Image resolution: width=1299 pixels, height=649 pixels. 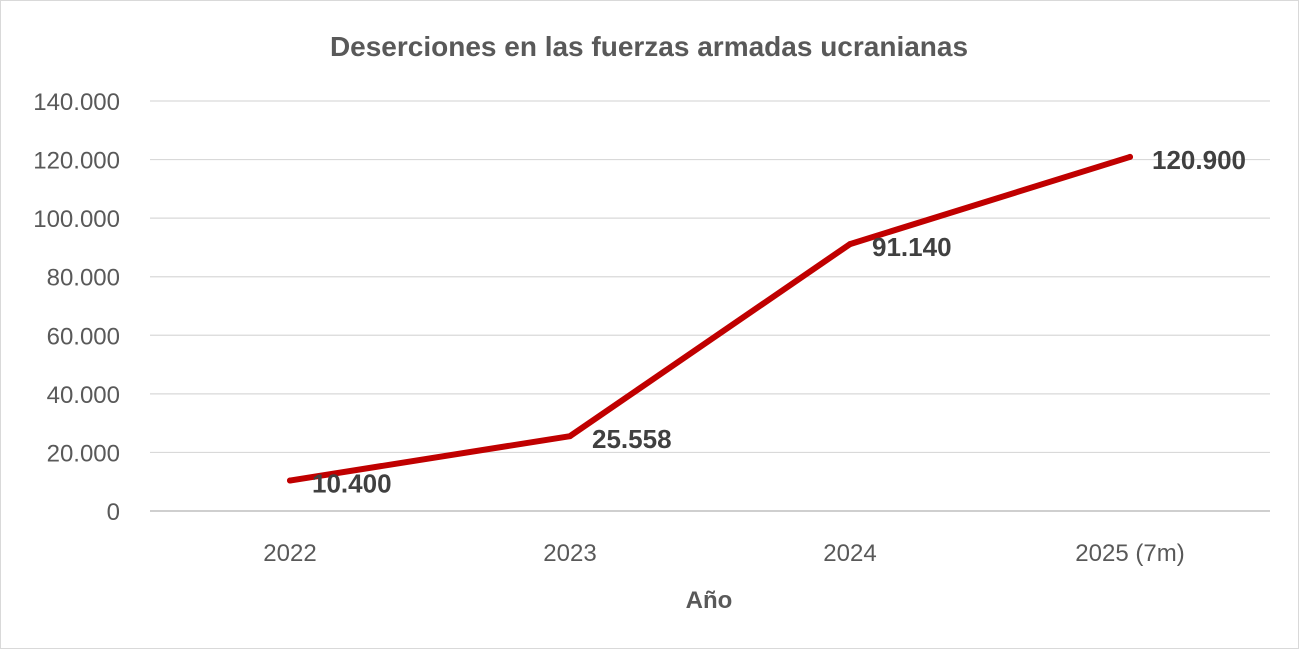 I want to click on x-axis-label: Año, so click(x=709, y=600).